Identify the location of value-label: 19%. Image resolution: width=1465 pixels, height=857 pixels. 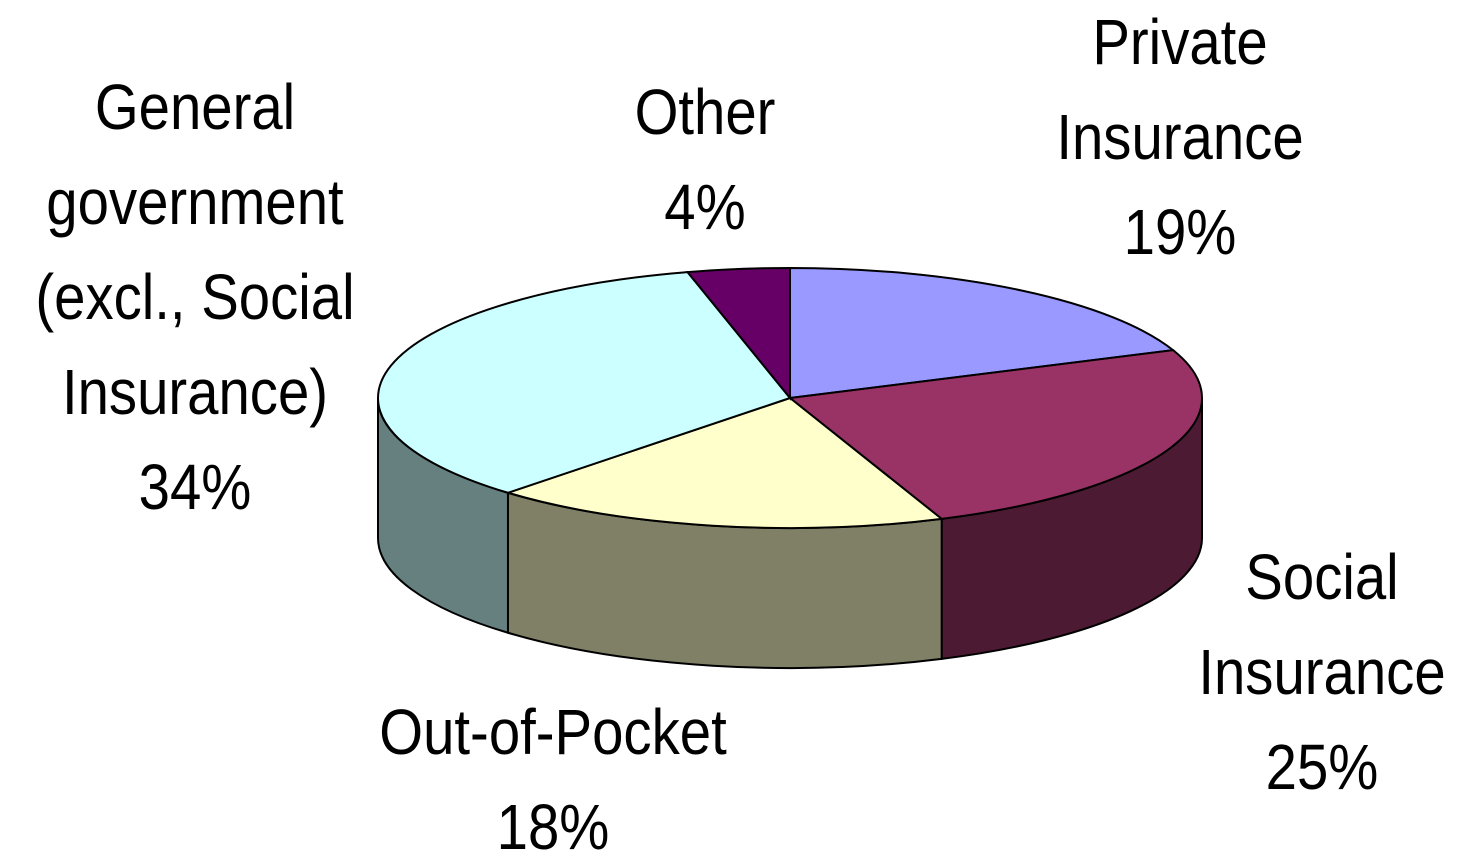
(1180, 232).